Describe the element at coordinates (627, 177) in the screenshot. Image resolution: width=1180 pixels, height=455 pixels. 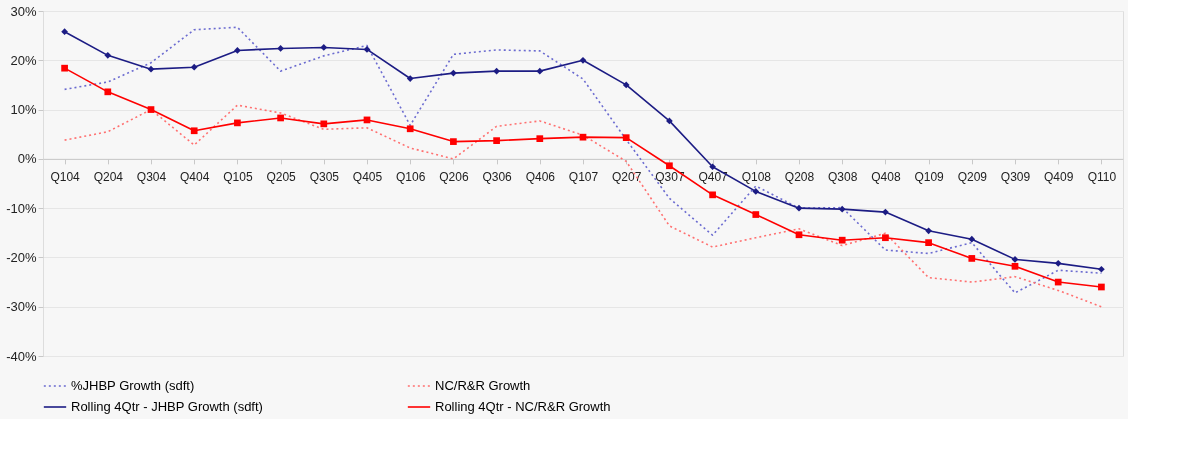
I see `x-tick-label: Q207` at that location.